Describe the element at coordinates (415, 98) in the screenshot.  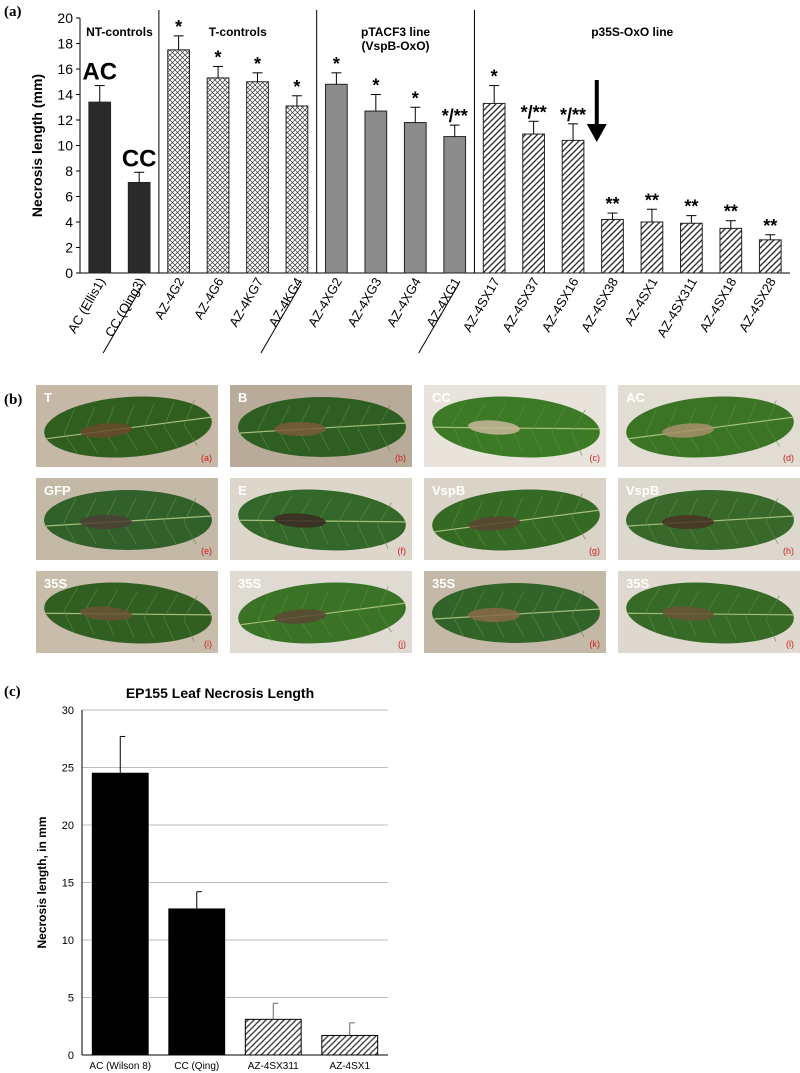
I see `significance-mark: *` at that location.